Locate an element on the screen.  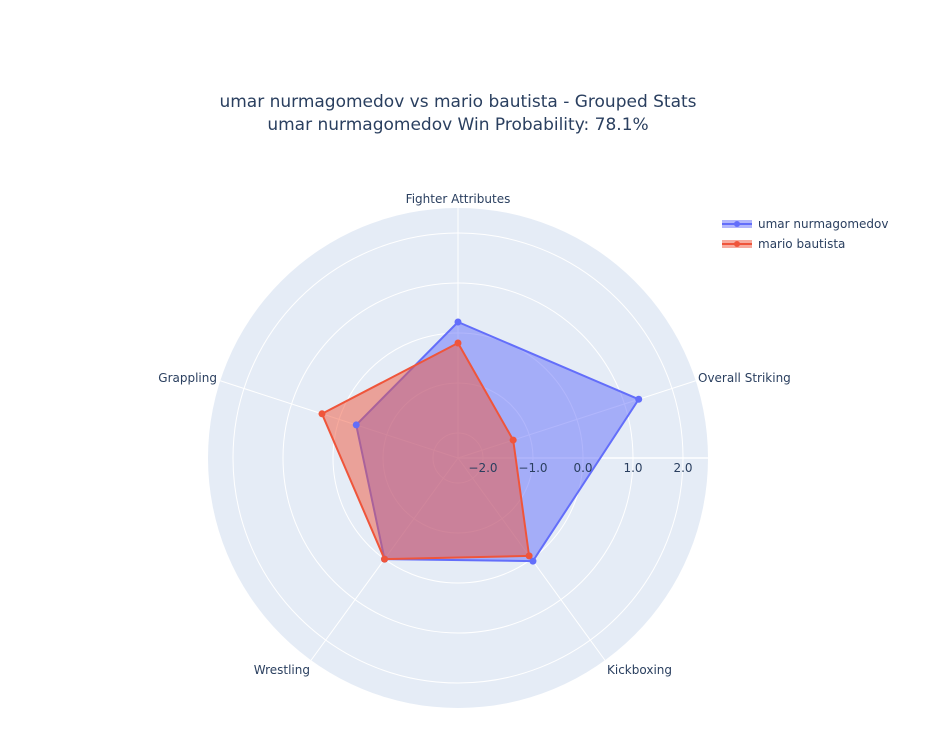
legend: umar nurmagomedov mario bautista is located at coordinates (805, 234).